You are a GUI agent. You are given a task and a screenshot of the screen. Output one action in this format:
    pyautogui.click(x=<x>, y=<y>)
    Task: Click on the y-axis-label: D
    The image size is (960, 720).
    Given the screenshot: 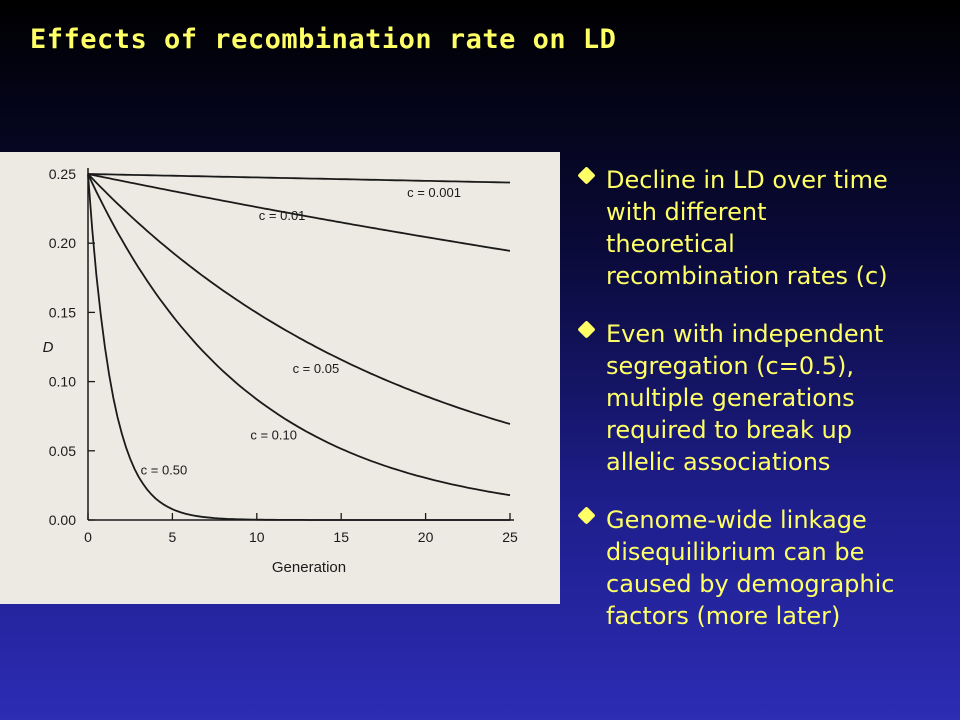 What is the action you would take?
    pyautogui.click(x=48, y=347)
    